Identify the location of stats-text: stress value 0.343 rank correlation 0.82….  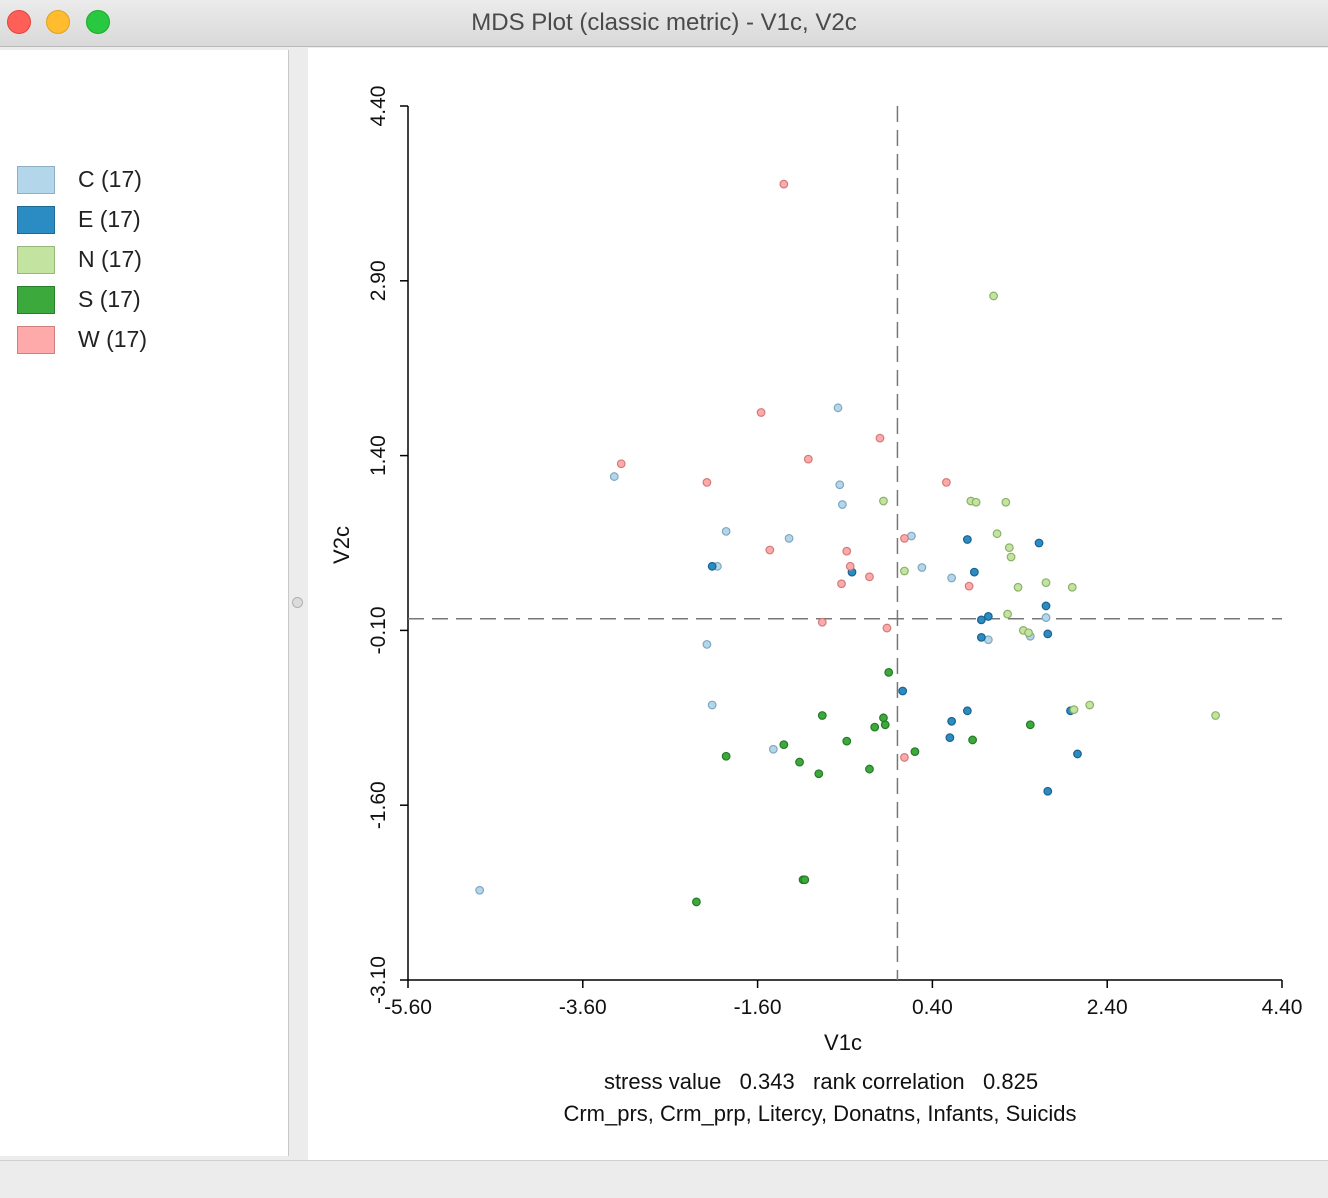
(821, 1081).